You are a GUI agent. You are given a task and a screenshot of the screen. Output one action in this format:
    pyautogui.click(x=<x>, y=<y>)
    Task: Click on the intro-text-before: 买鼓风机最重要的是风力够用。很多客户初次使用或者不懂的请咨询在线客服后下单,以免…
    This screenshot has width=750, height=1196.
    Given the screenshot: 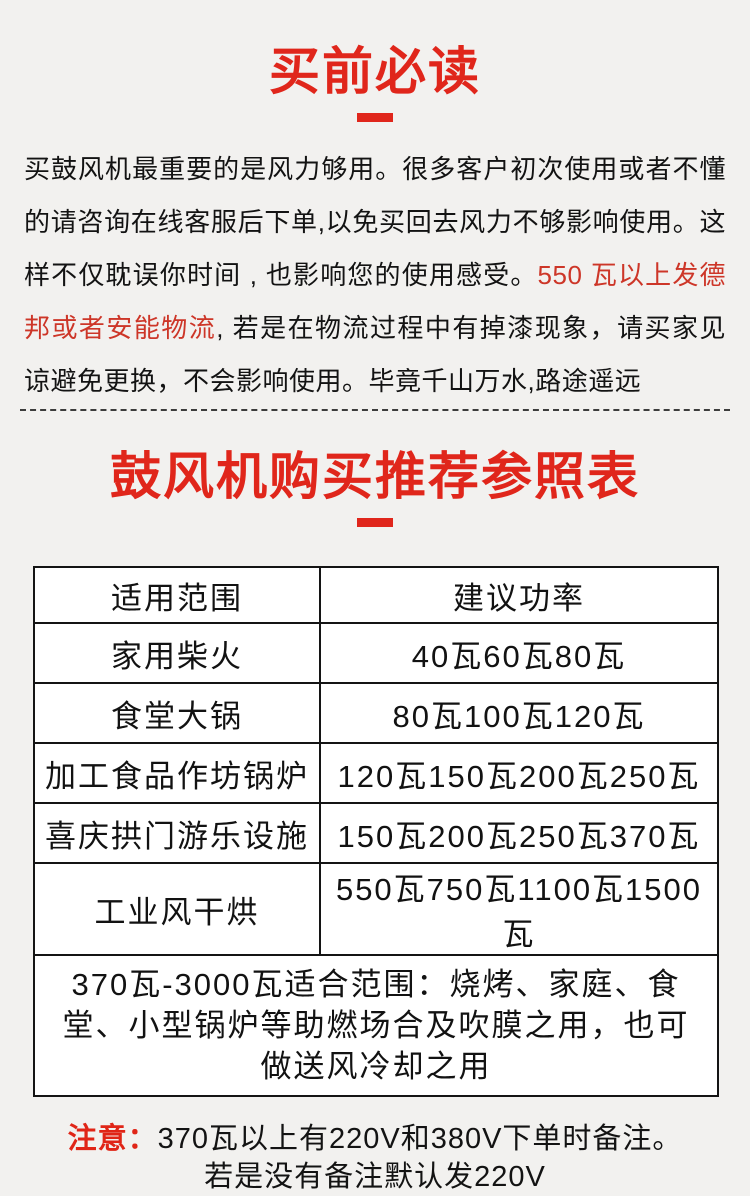 What is the action you would take?
    pyautogui.click(x=375, y=222)
    